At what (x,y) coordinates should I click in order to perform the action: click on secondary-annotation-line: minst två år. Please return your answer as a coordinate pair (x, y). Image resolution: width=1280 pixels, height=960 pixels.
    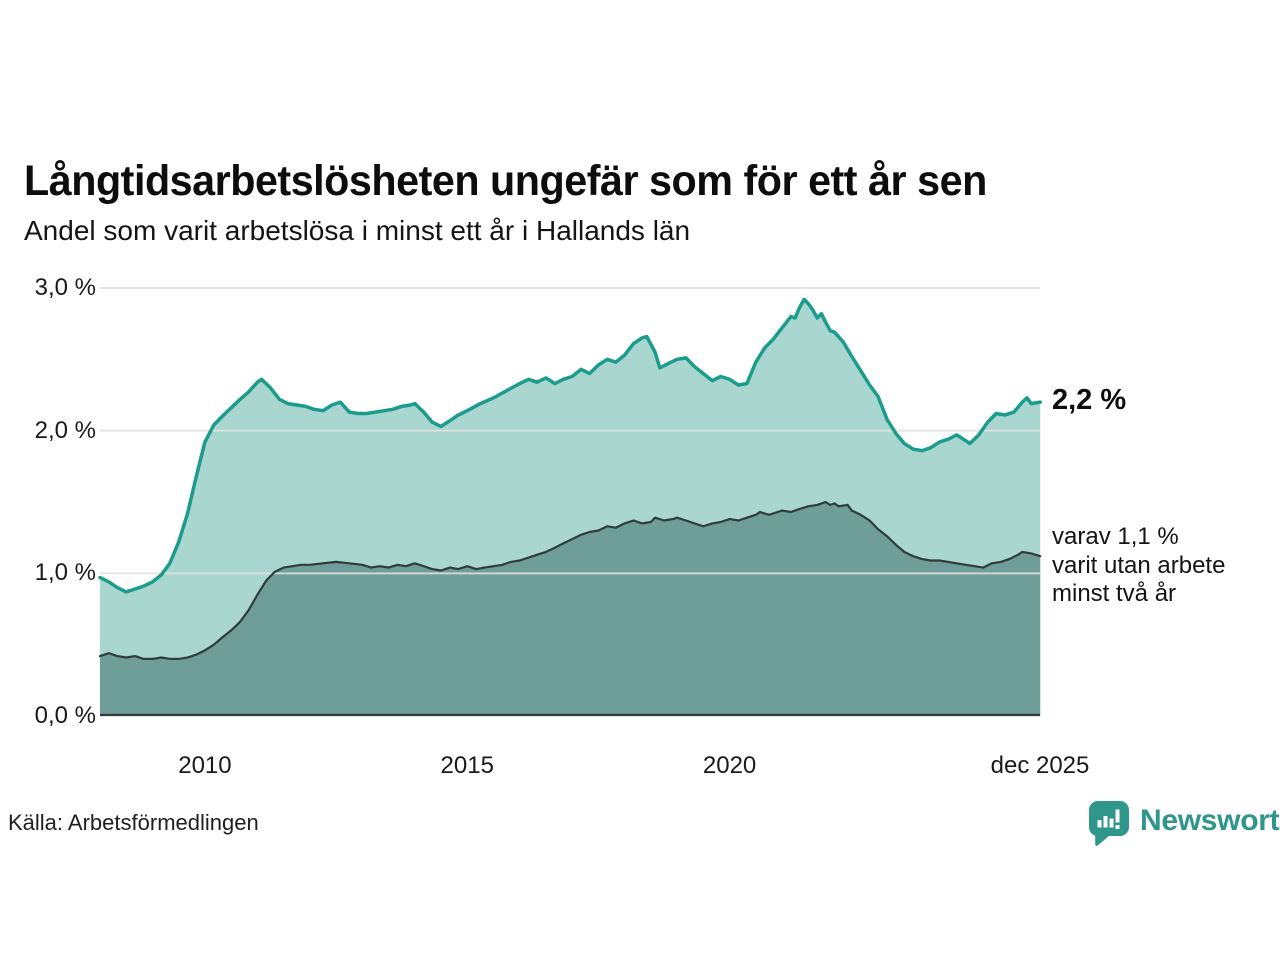
    Looking at the image, I should click on (1114, 594).